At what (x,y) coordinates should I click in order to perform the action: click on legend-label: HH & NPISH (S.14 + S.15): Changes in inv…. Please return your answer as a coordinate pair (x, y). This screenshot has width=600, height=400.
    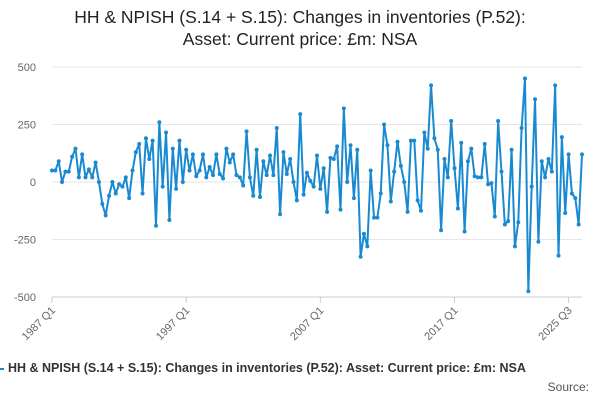
    Looking at the image, I should click on (267, 368).